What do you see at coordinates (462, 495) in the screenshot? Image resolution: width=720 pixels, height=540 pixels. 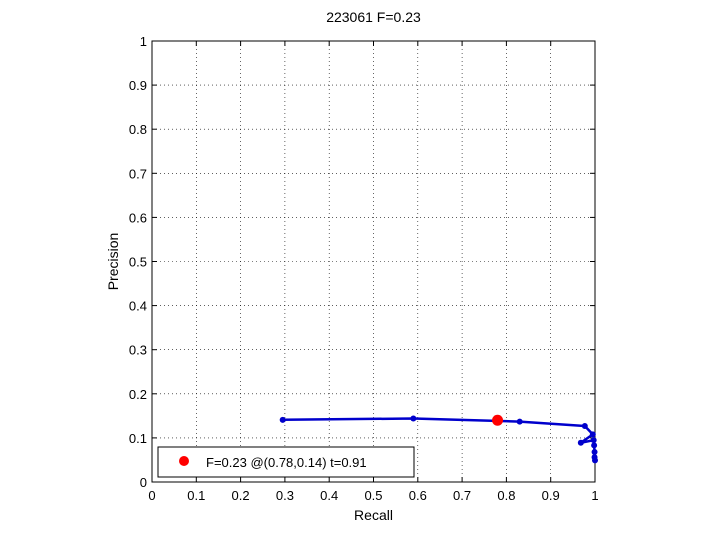 I see `x-tick-label: 0.7` at bounding box center [462, 495].